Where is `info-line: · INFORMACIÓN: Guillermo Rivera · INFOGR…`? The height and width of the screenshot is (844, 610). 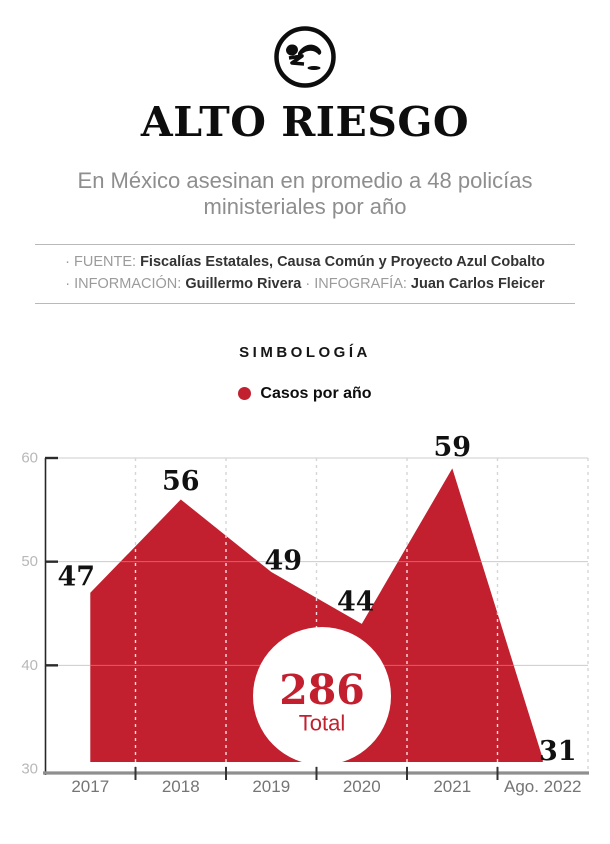 info-line: · INFORMACIÓN: Guillermo Rivera · INFOGR… is located at coordinates (305, 284).